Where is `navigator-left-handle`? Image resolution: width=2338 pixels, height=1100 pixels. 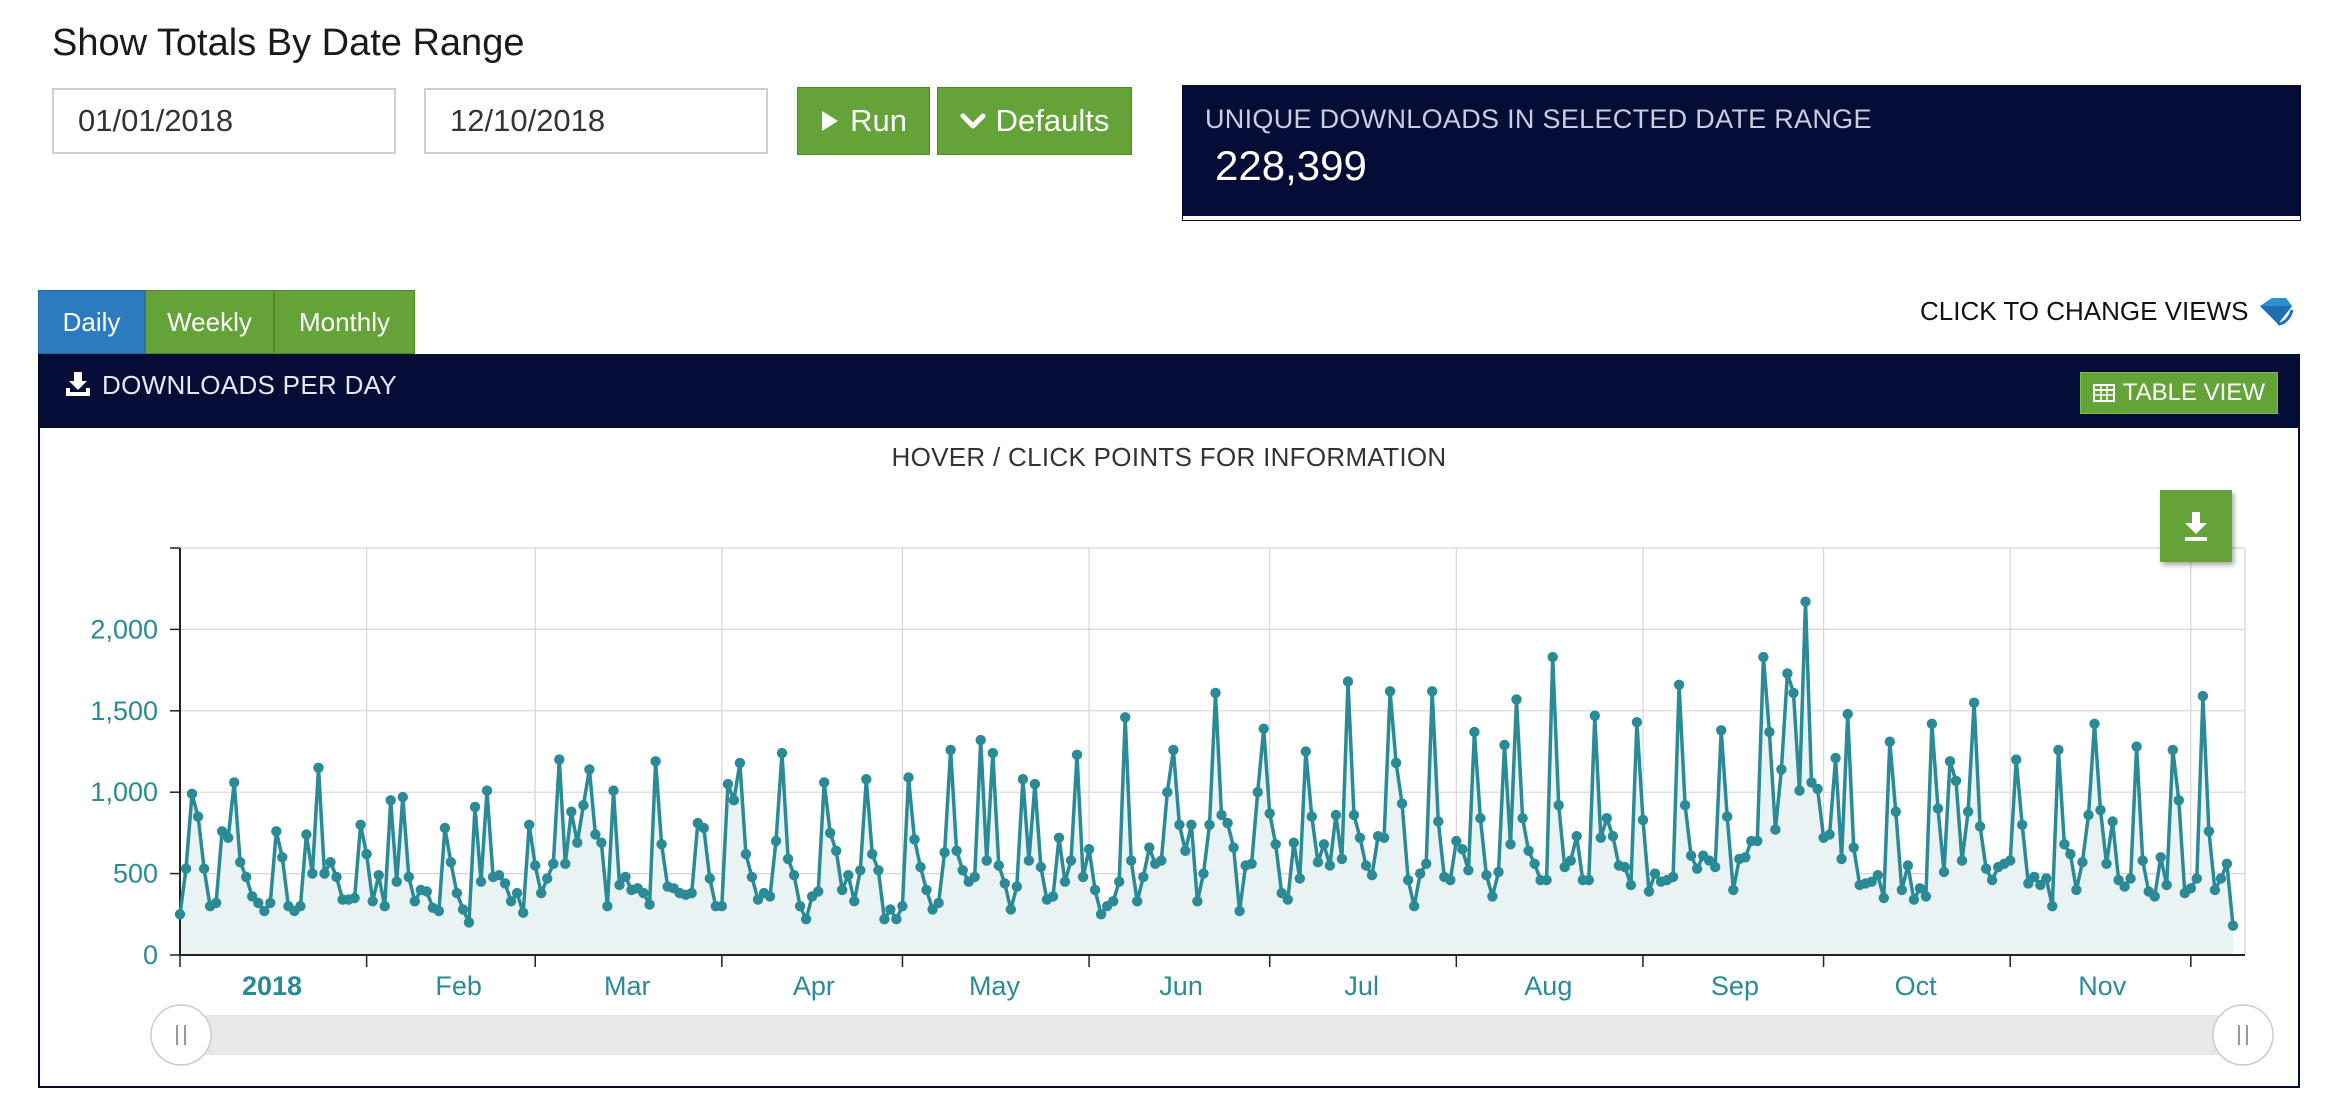 navigator-left-handle is located at coordinates (181, 1035).